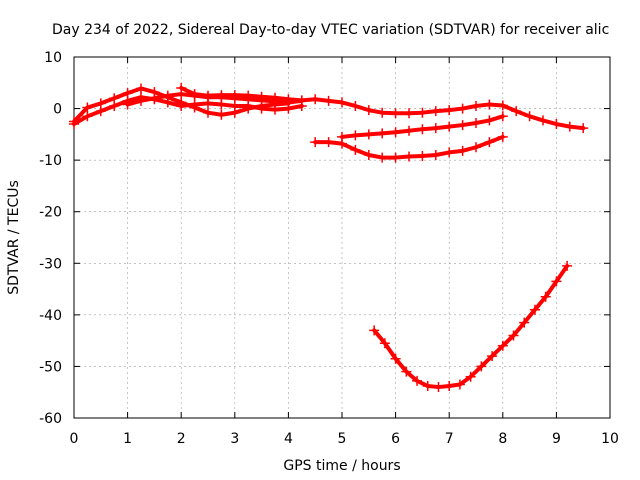  I want to click on x-tick-label: 7, so click(449, 439).